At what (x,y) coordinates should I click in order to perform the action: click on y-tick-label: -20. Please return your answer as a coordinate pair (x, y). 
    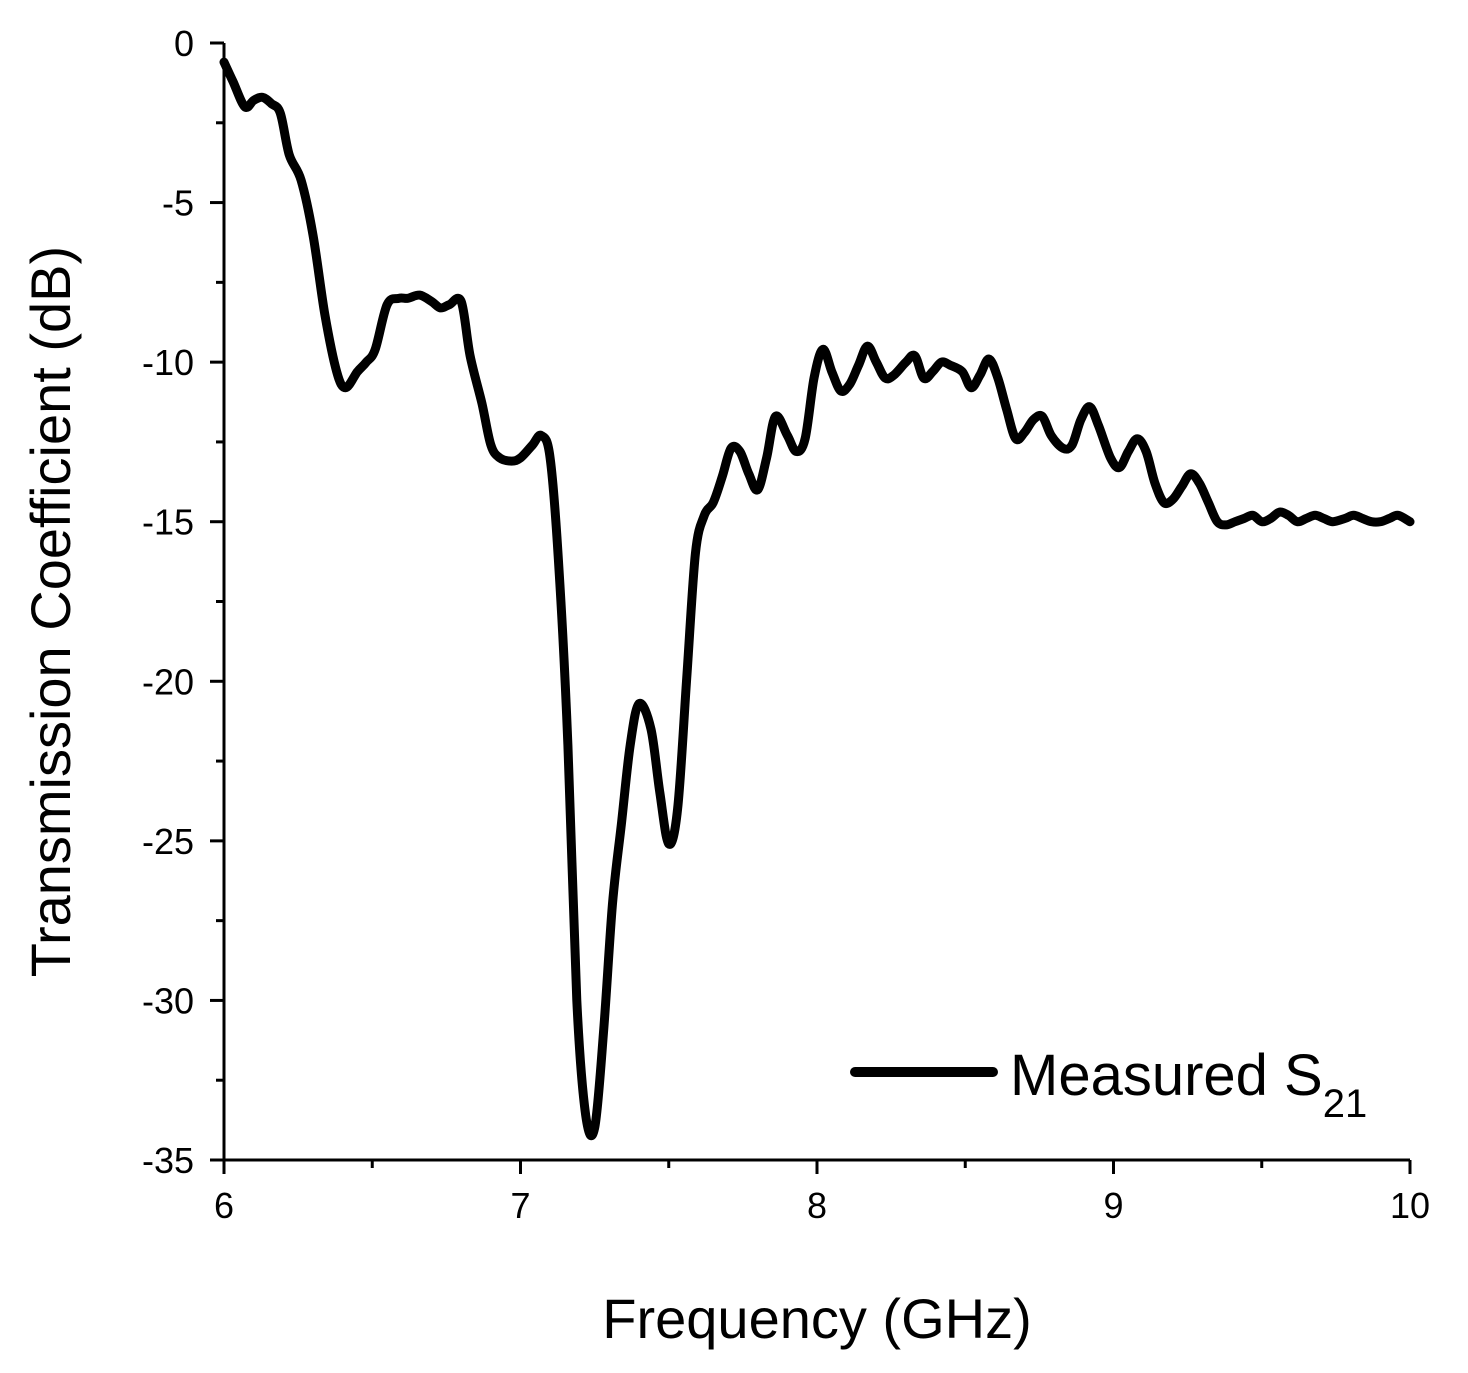
    Looking at the image, I should click on (168, 681).